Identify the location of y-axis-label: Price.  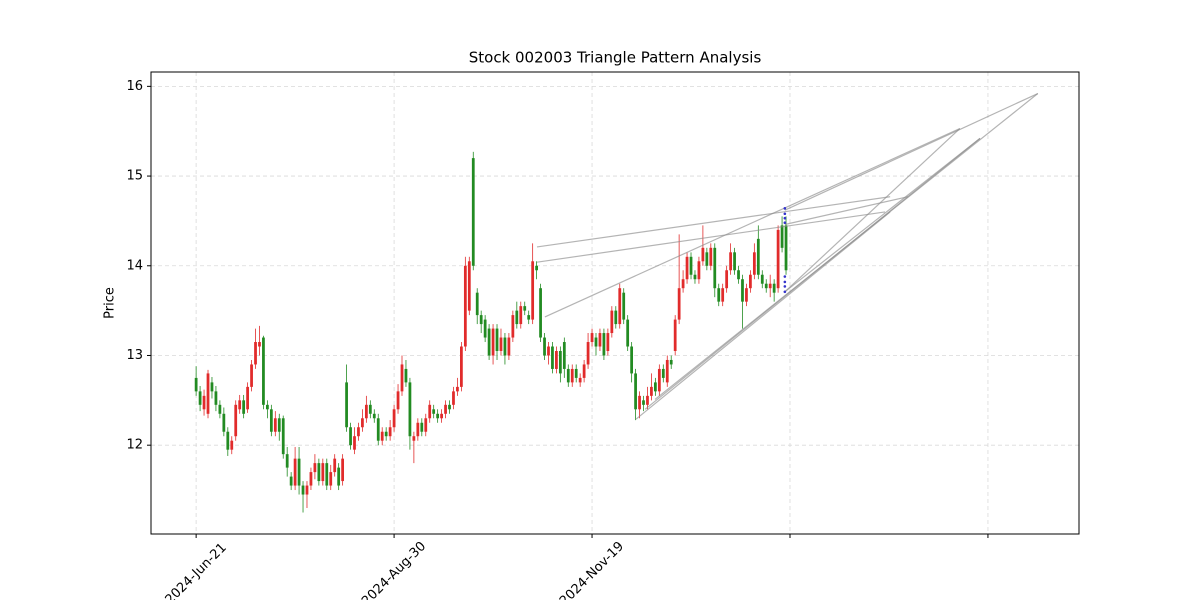
(110, 303).